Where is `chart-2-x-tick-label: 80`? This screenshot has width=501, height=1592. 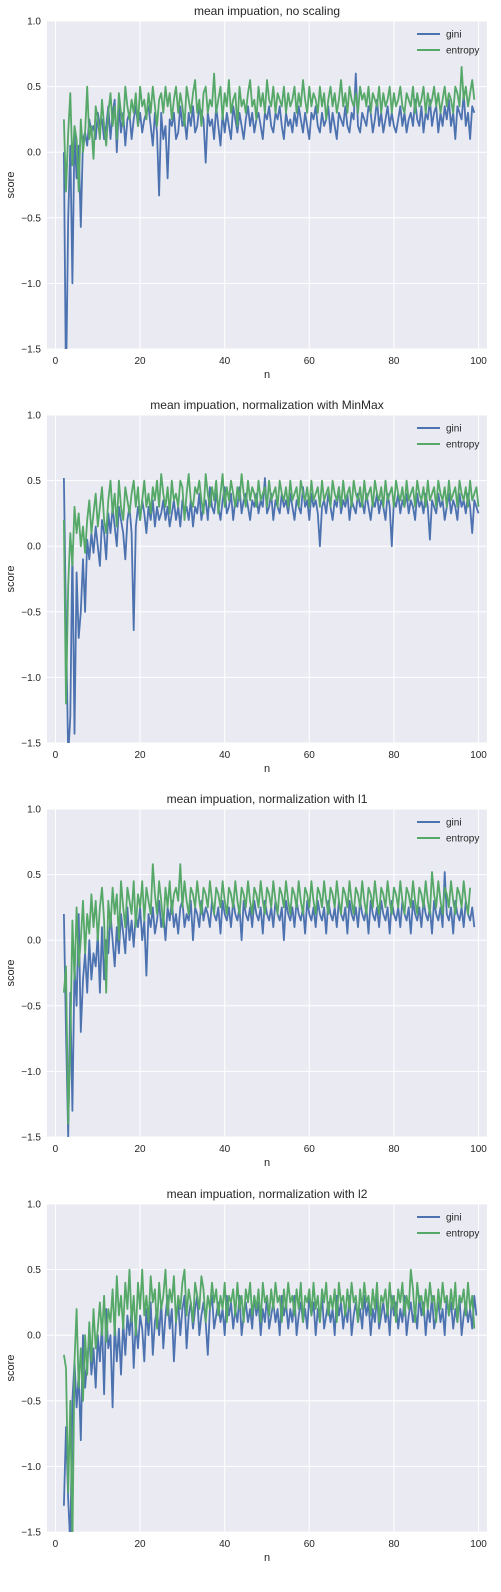
chart-2-x-tick-label: 80 is located at coordinates (394, 755).